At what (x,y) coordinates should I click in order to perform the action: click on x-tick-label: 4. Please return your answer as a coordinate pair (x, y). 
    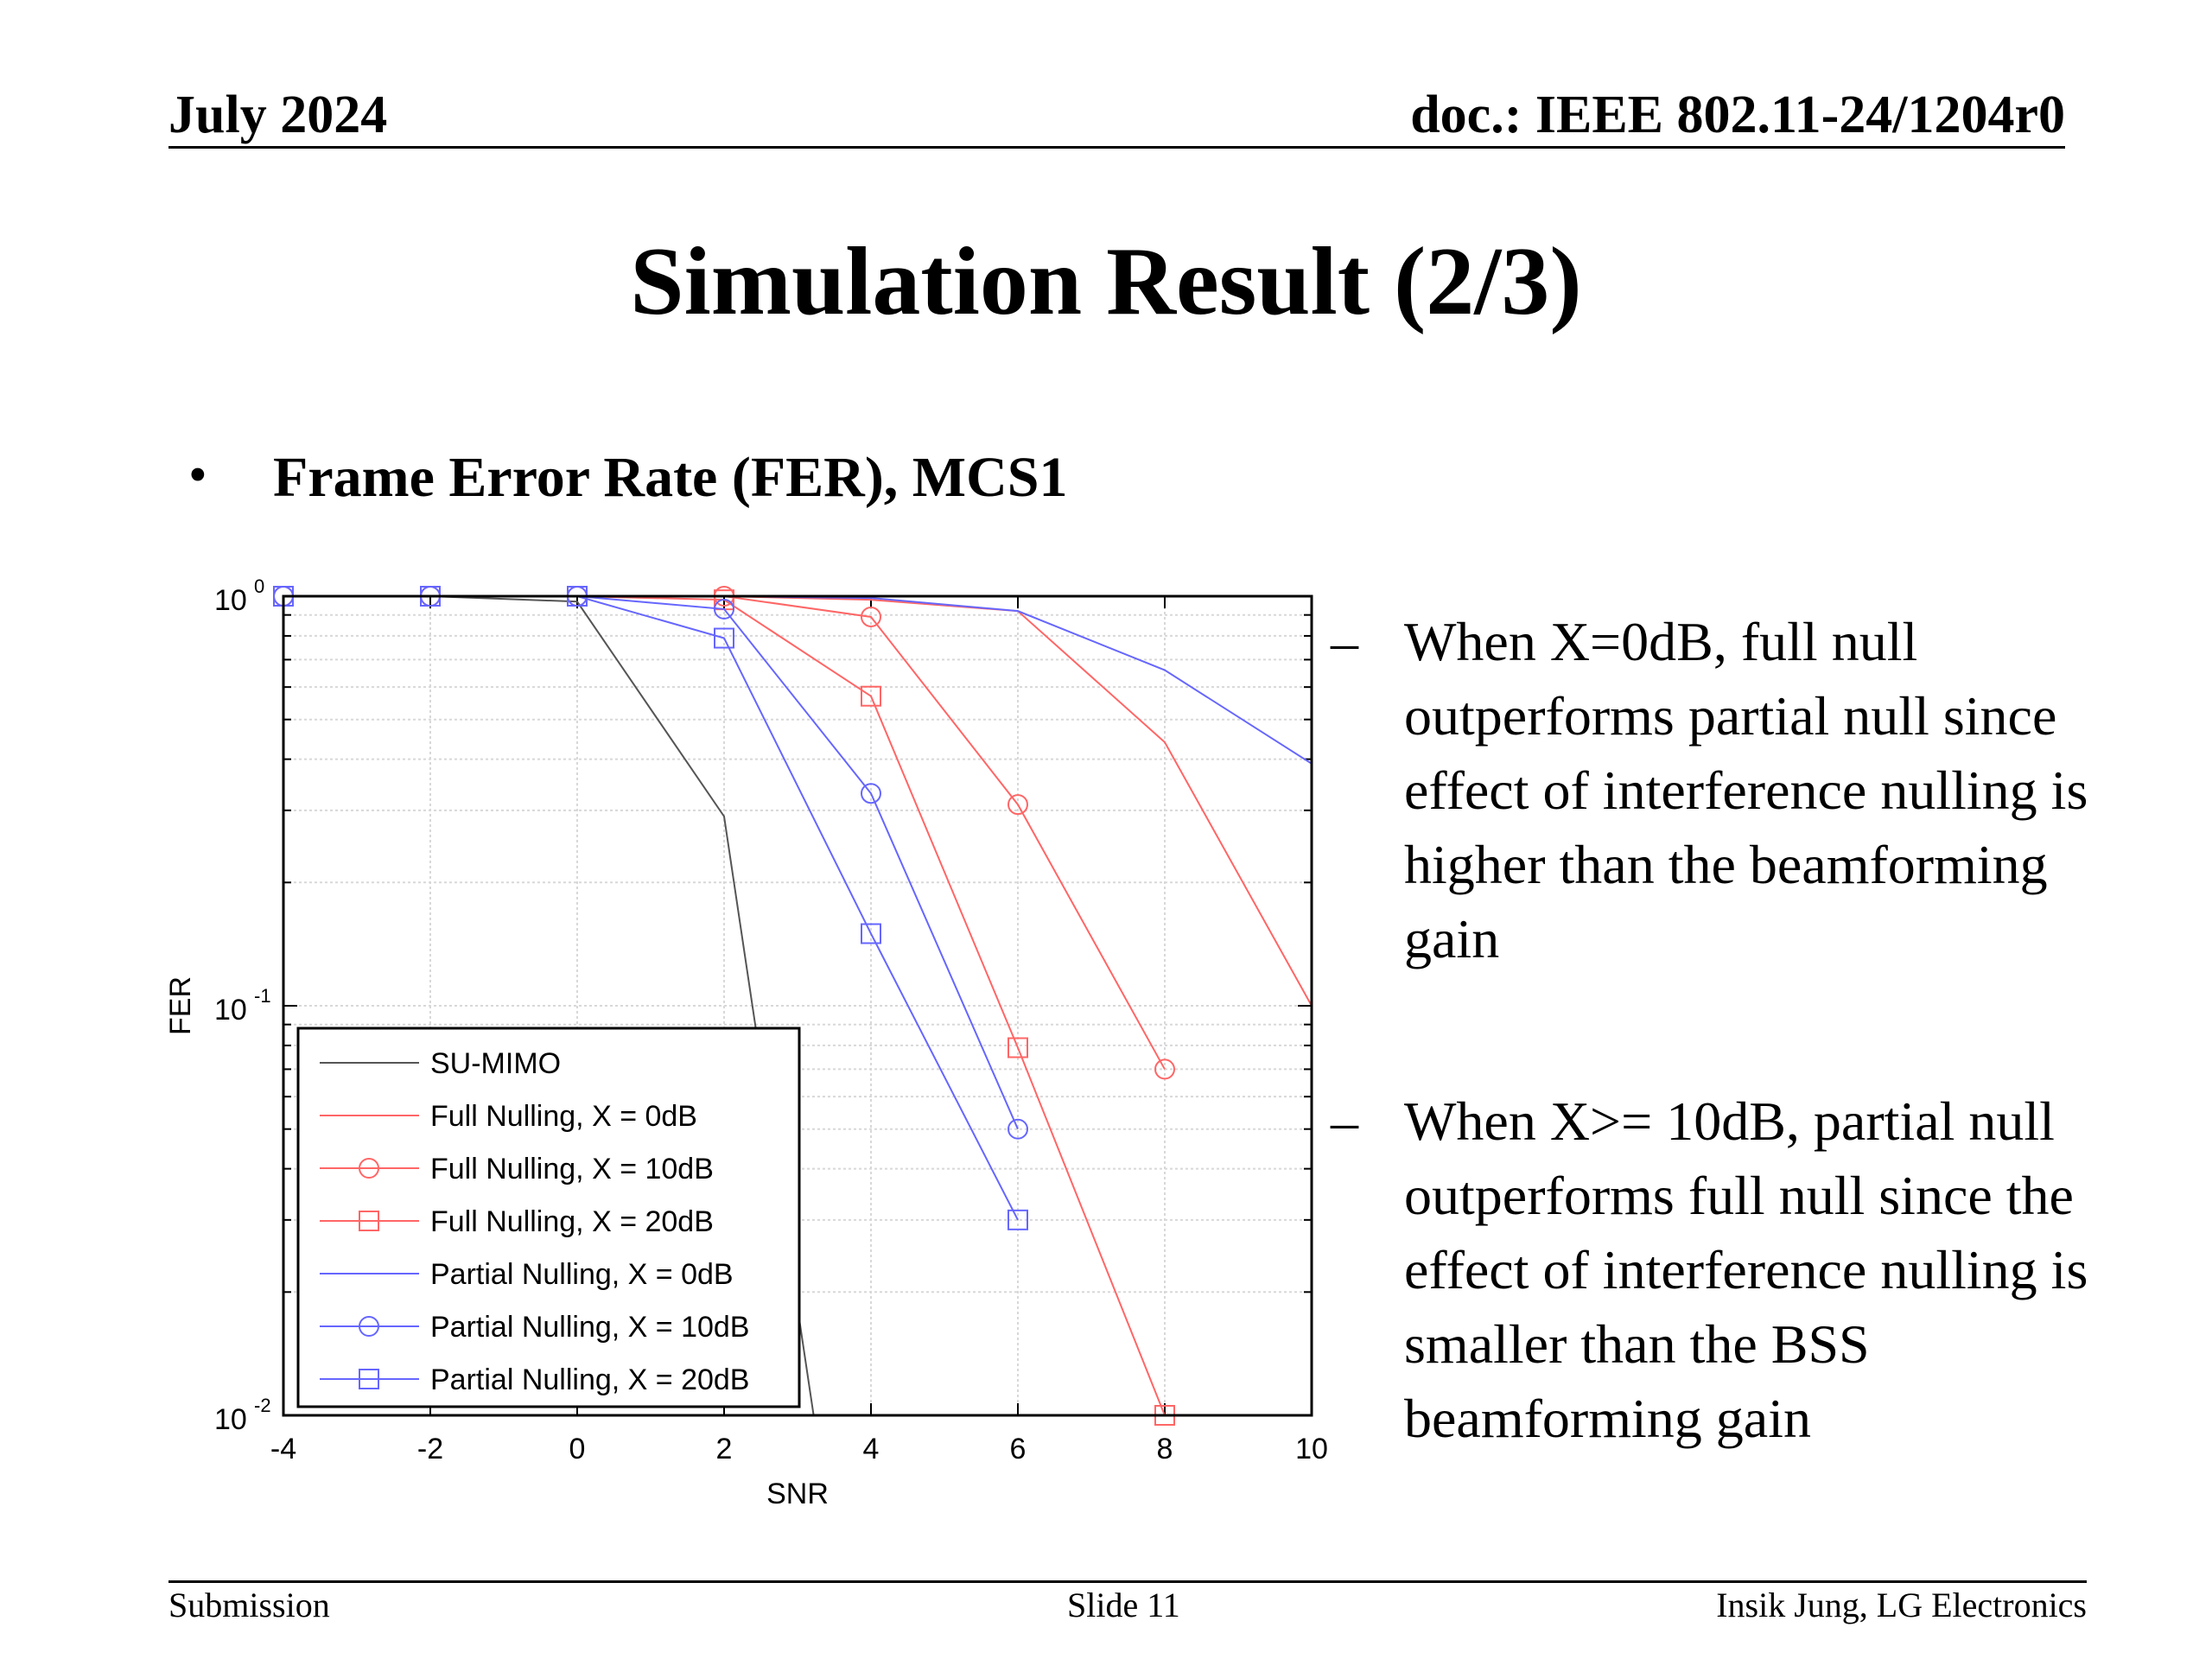
    Looking at the image, I should click on (871, 1449).